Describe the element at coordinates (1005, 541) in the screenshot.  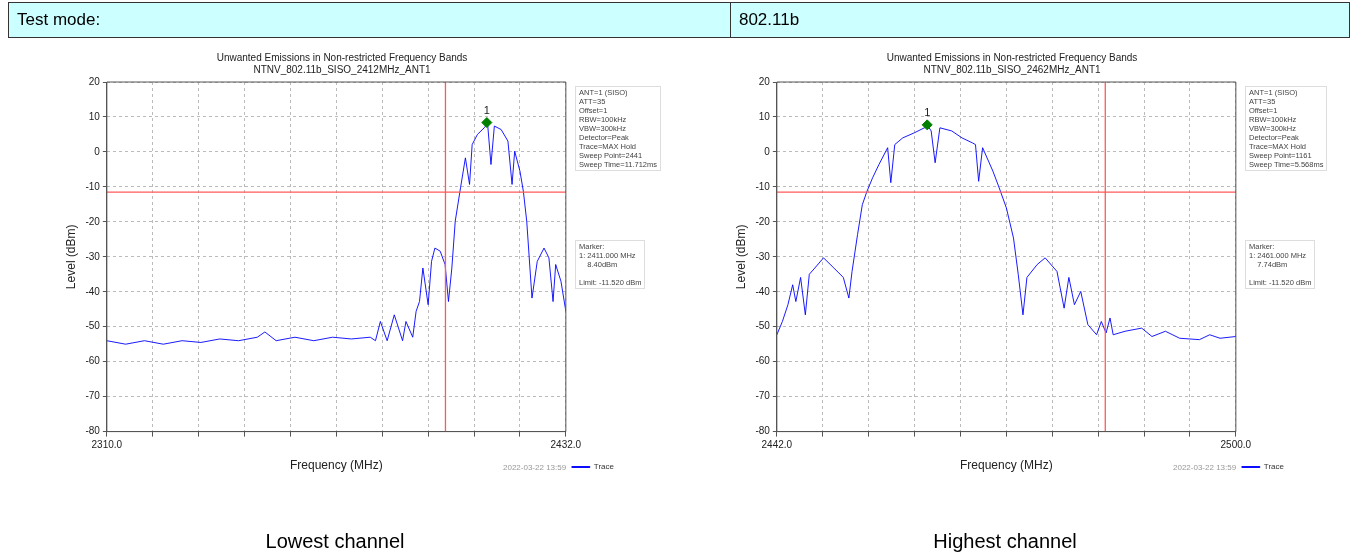
I see `text: Highest channel` at that location.